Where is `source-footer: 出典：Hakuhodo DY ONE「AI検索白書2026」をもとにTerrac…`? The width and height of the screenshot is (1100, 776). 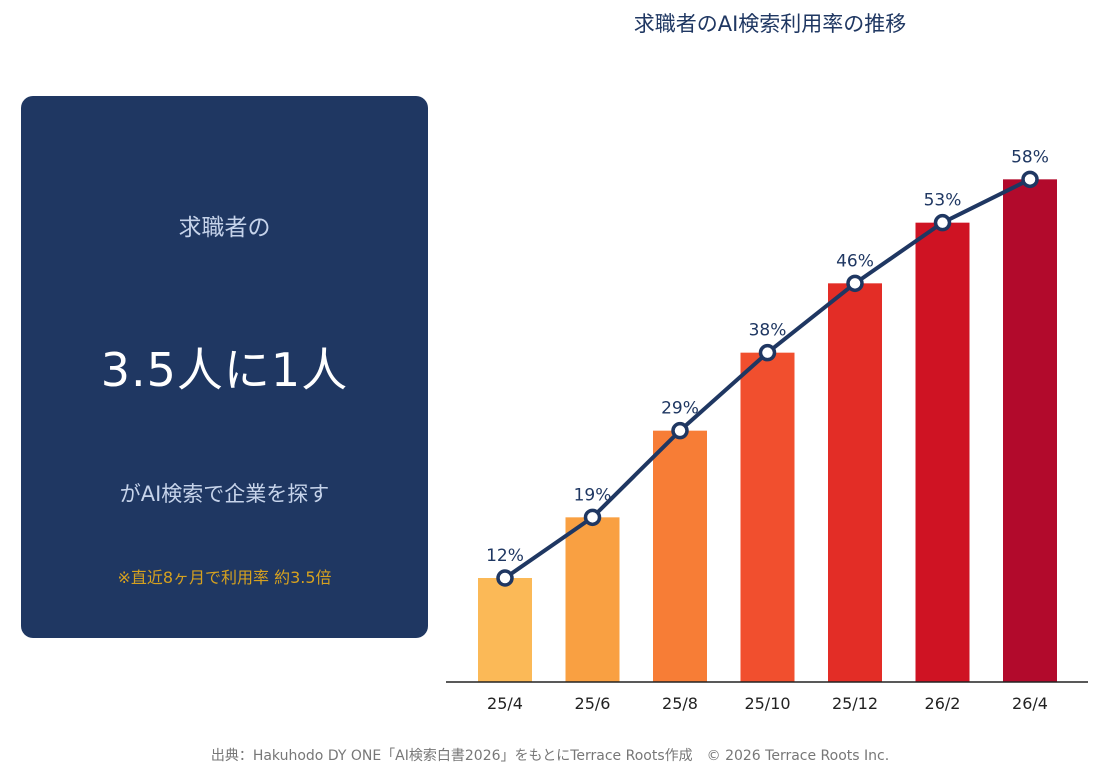
source-footer: 出典：Hakuhodo DY ONE「AI検索白書2026」をもとにTerrac… is located at coordinates (550, 756).